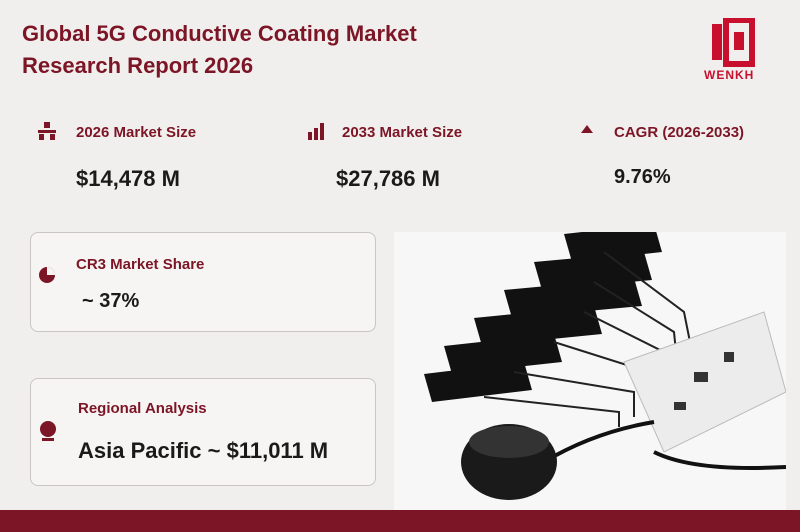 The image size is (800, 532). What do you see at coordinates (140, 264) in the screenshot?
I see `card-label: CR3 Market Share` at bounding box center [140, 264].